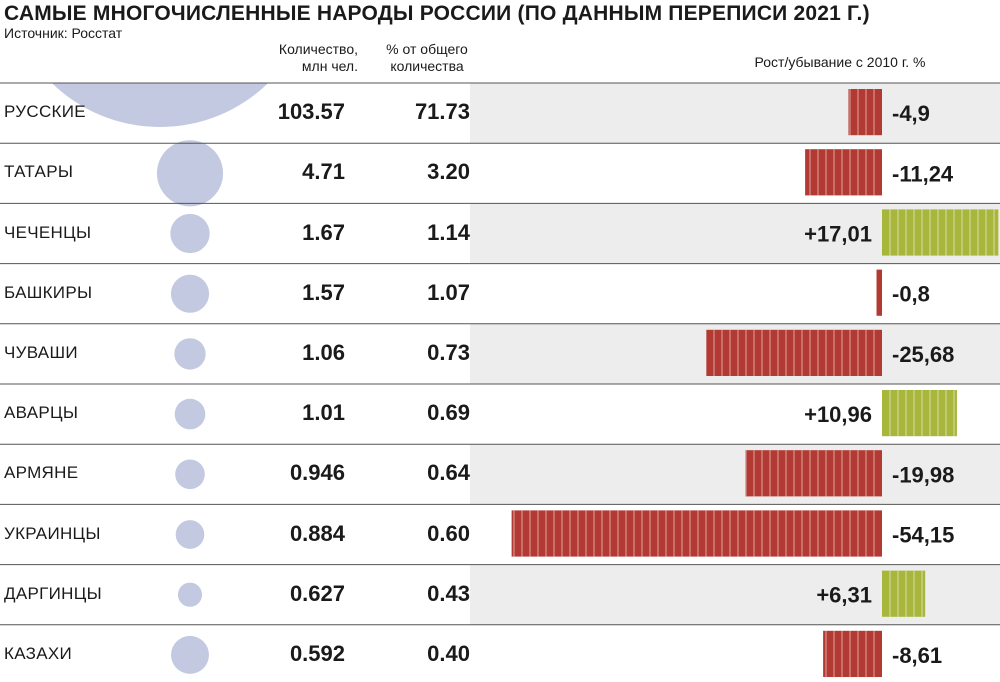 This screenshot has width=1000, height=682. Describe the element at coordinates (323, 413) in the screenshot. I see `quantity-value: 1.01` at that location.